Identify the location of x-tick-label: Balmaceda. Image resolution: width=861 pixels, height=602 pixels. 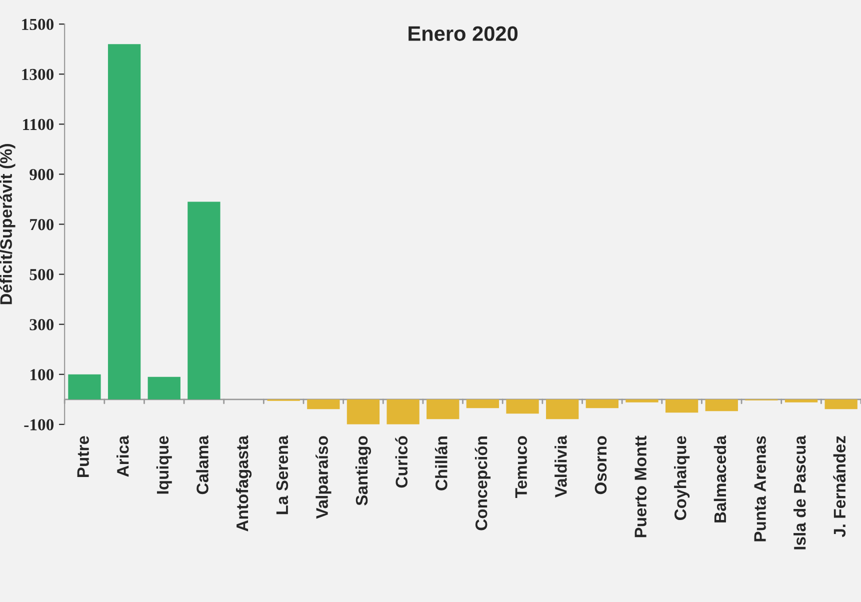
(720, 478).